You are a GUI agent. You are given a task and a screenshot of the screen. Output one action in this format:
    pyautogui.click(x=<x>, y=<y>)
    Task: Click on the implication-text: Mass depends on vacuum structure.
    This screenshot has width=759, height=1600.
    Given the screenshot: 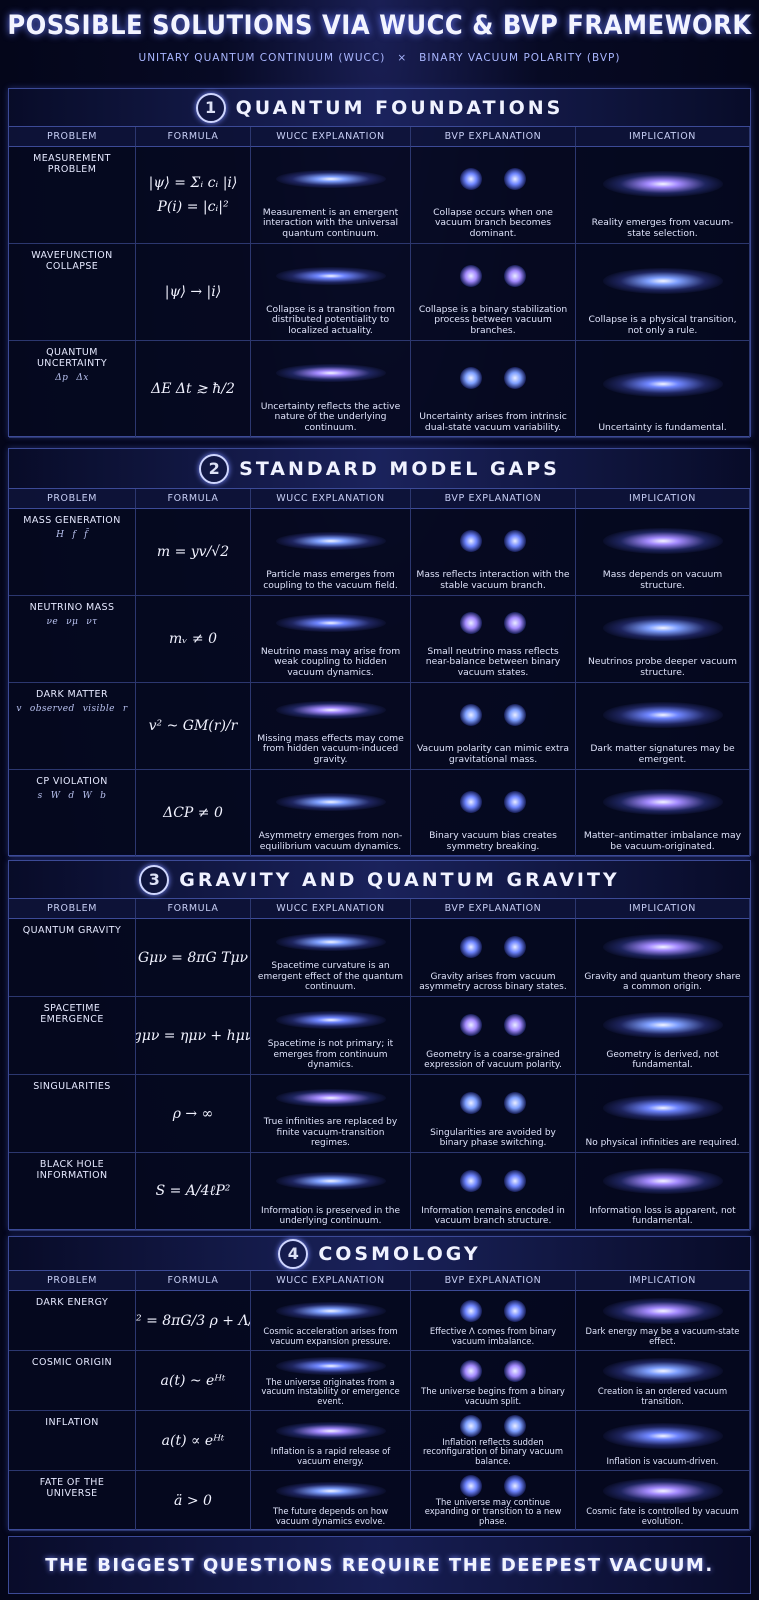 What is the action you would take?
    pyautogui.click(x=662, y=580)
    